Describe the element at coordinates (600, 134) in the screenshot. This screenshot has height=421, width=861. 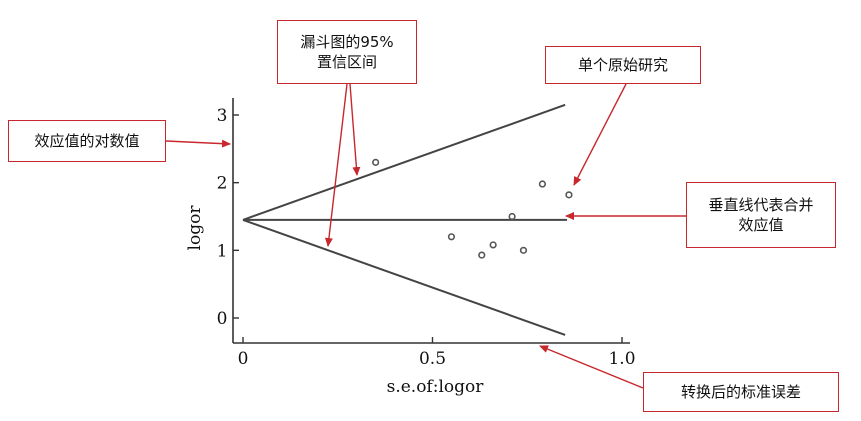
I see `arrow-single-study` at that location.